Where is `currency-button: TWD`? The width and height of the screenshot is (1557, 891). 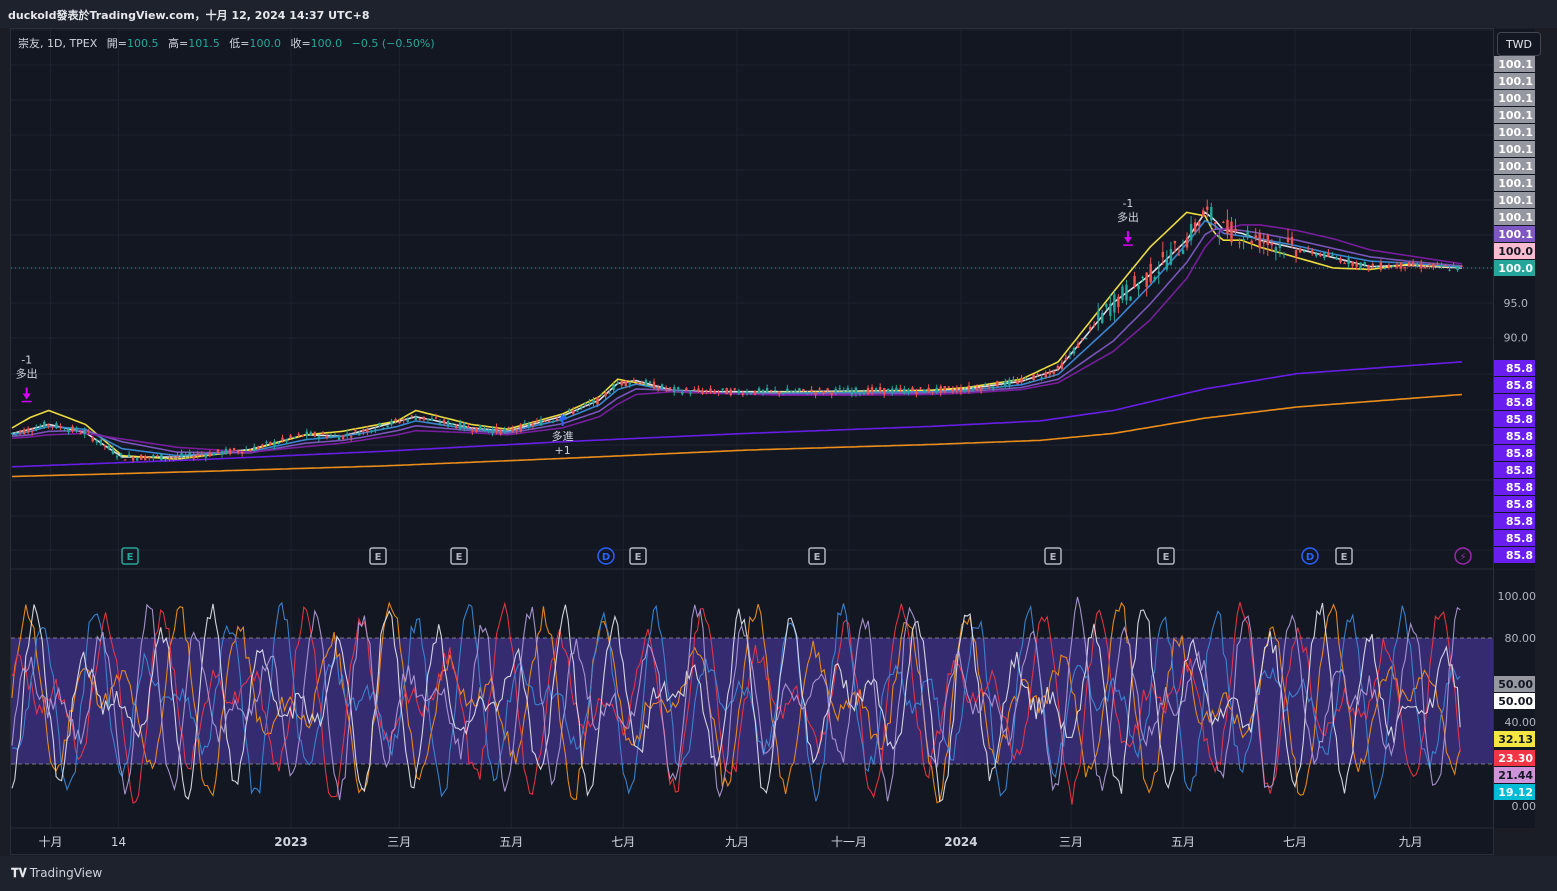
currency-button: TWD is located at coordinates (1519, 44).